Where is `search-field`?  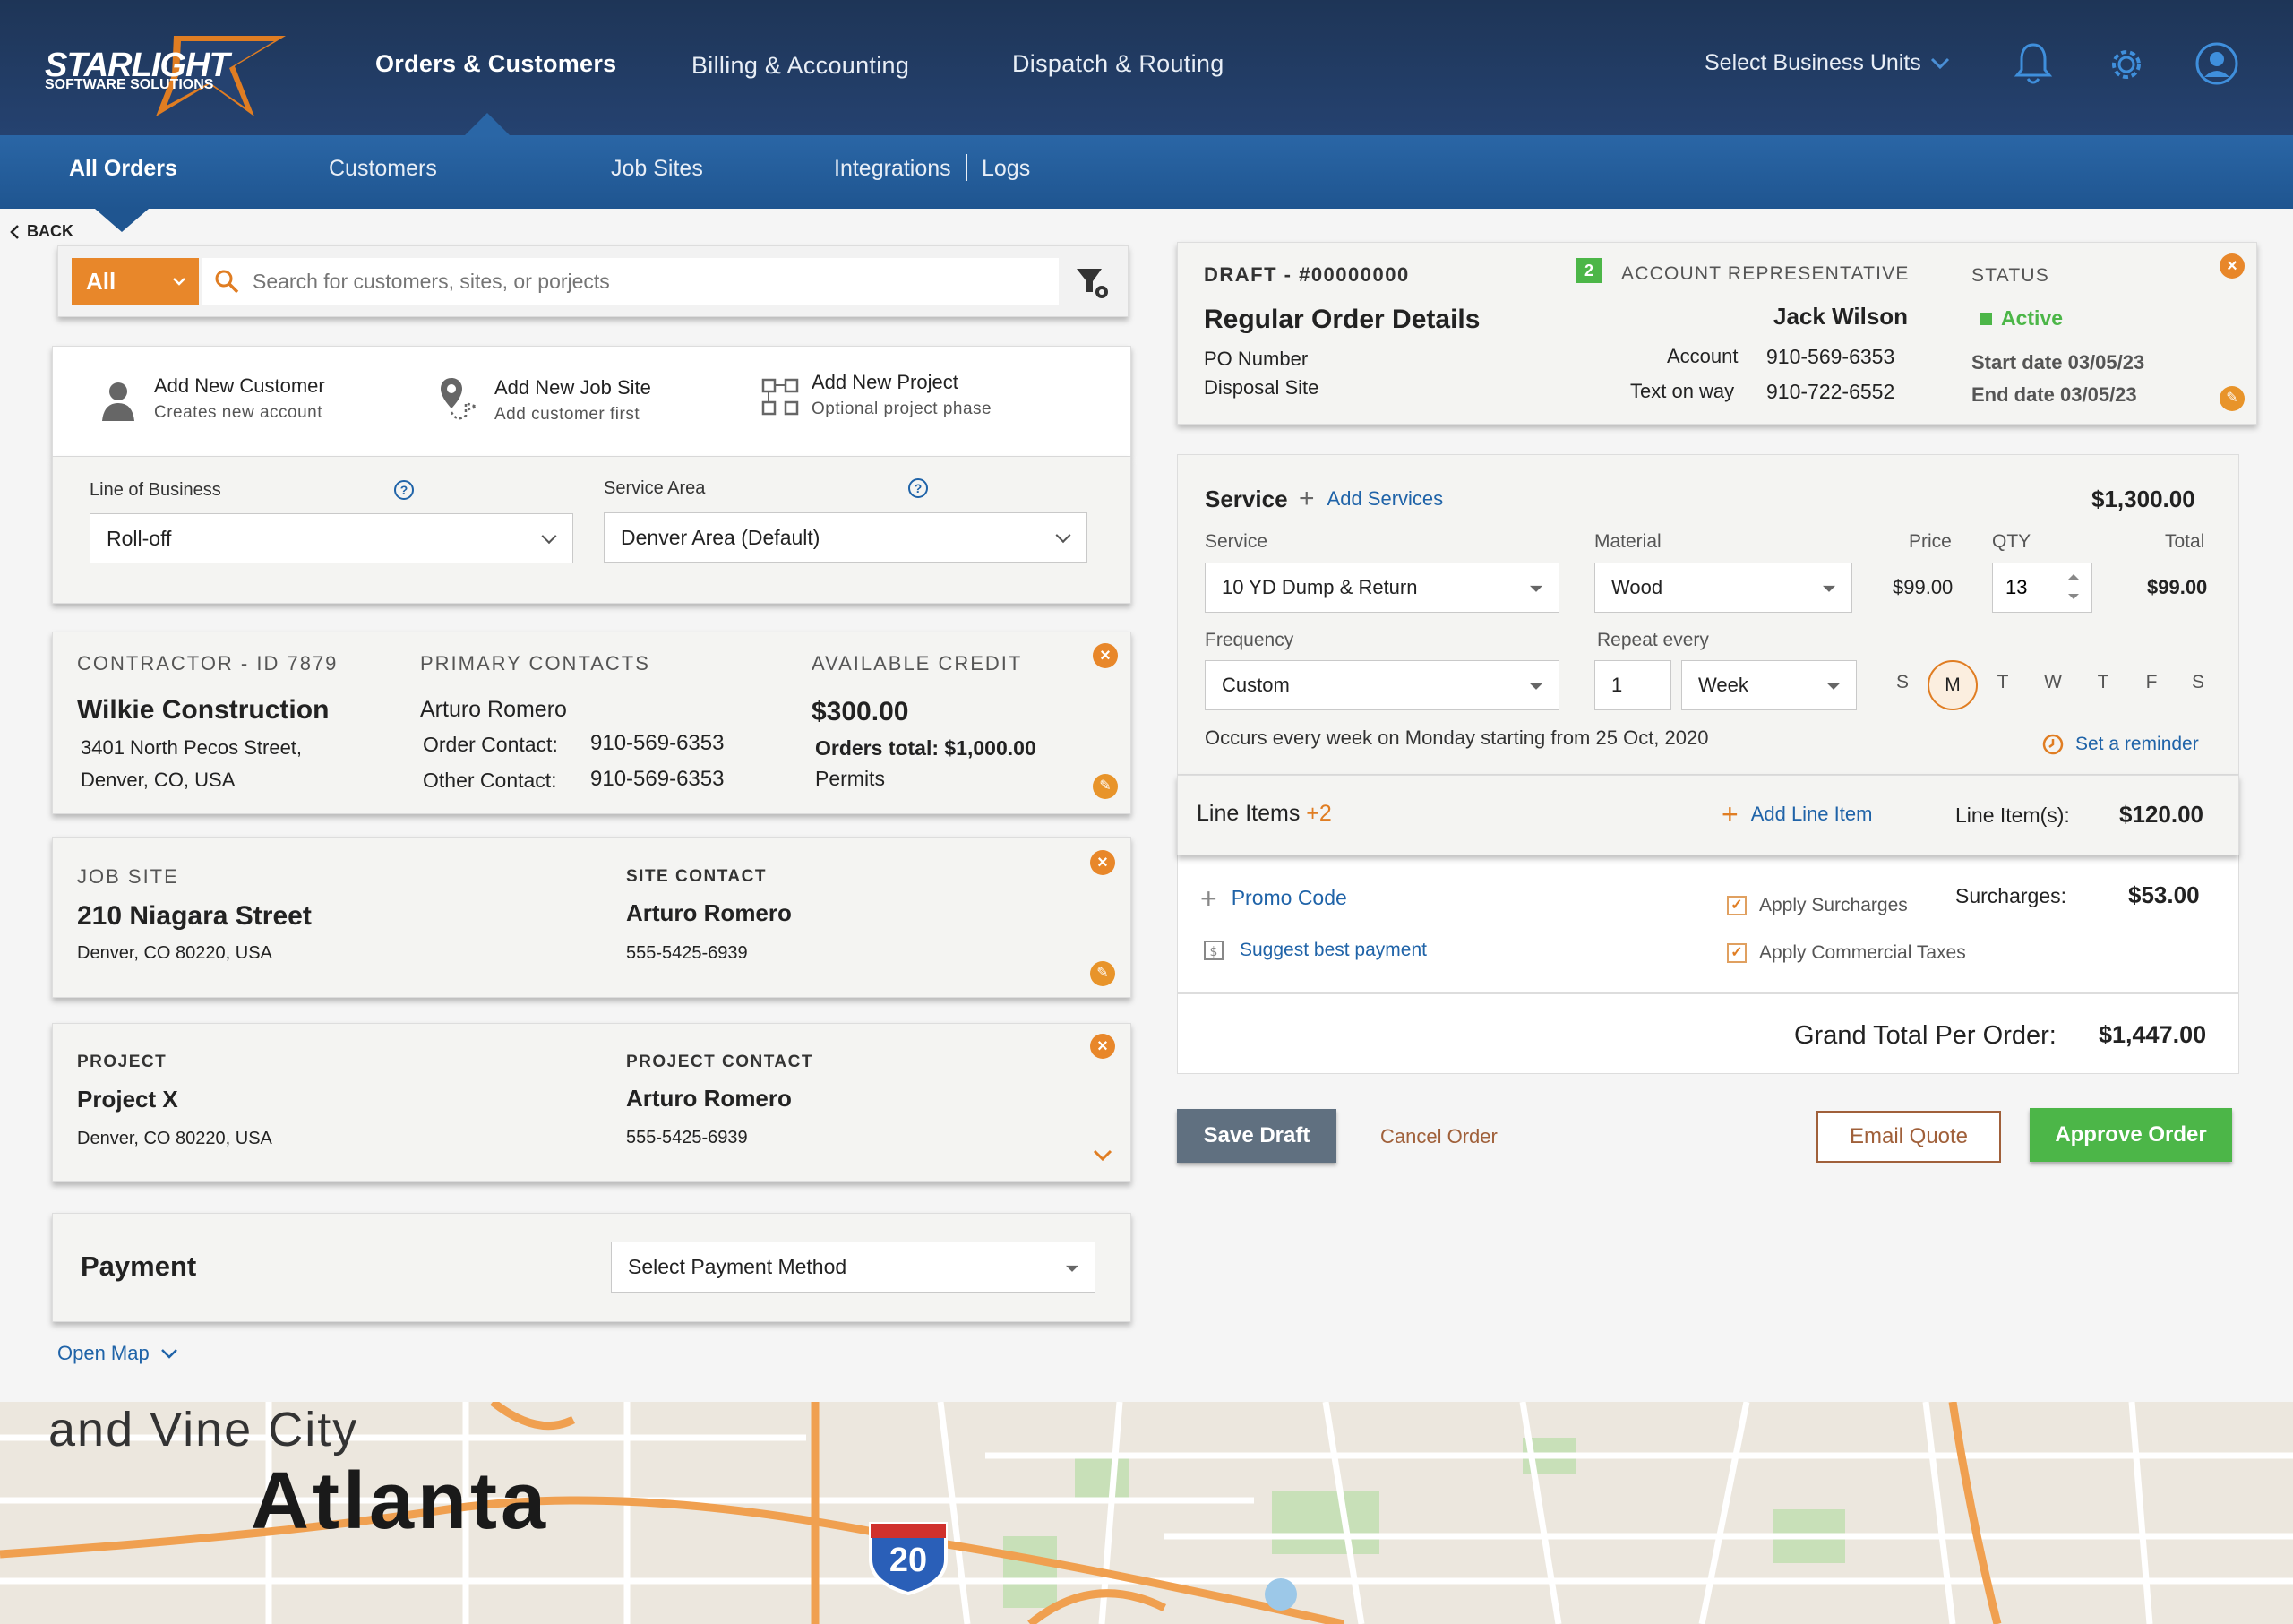 search-field is located at coordinates (630, 281).